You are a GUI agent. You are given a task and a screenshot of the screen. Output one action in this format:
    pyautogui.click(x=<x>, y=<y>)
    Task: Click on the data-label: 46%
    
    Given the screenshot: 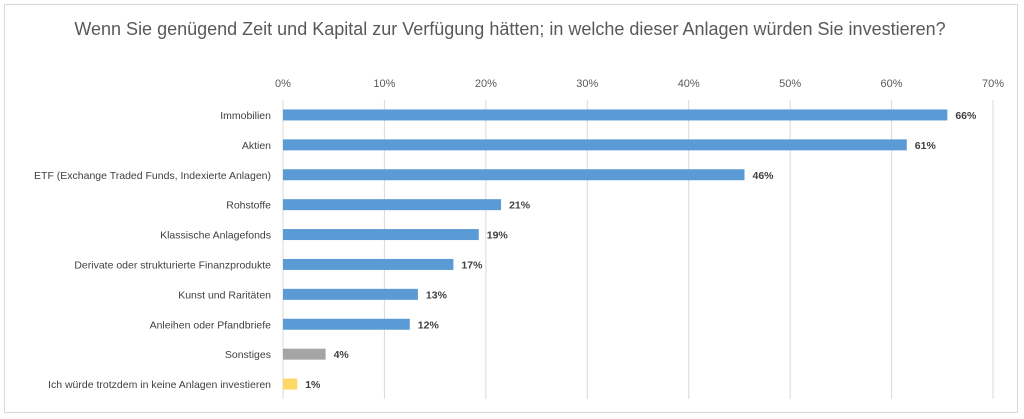 What is the action you would take?
    pyautogui.click(x=764, y=176)
    